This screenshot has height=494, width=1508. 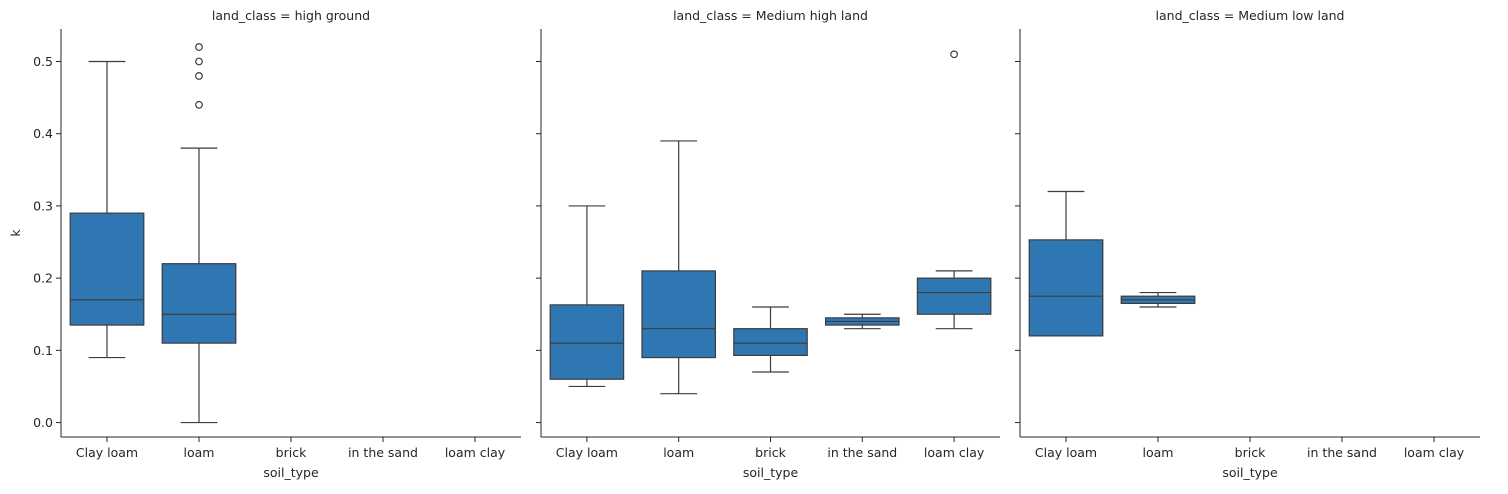 I want to click on box-brick, so click(x=770, y=339).